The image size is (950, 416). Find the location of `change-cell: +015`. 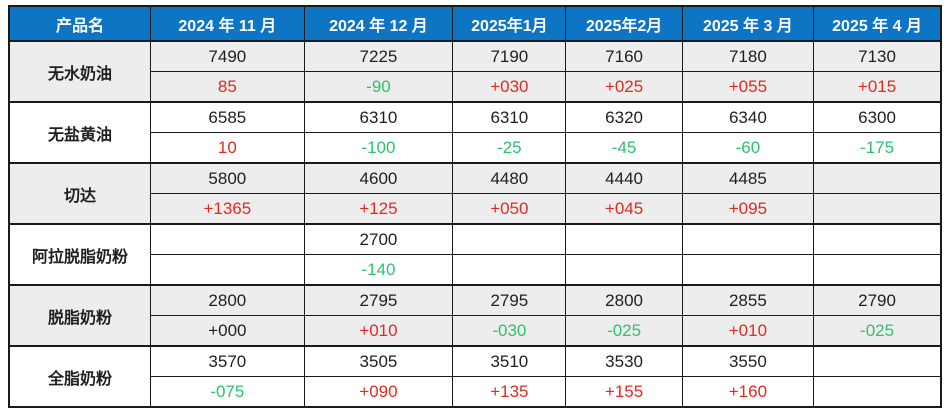

change-cell: +015 is located at coordinates (877, 87).